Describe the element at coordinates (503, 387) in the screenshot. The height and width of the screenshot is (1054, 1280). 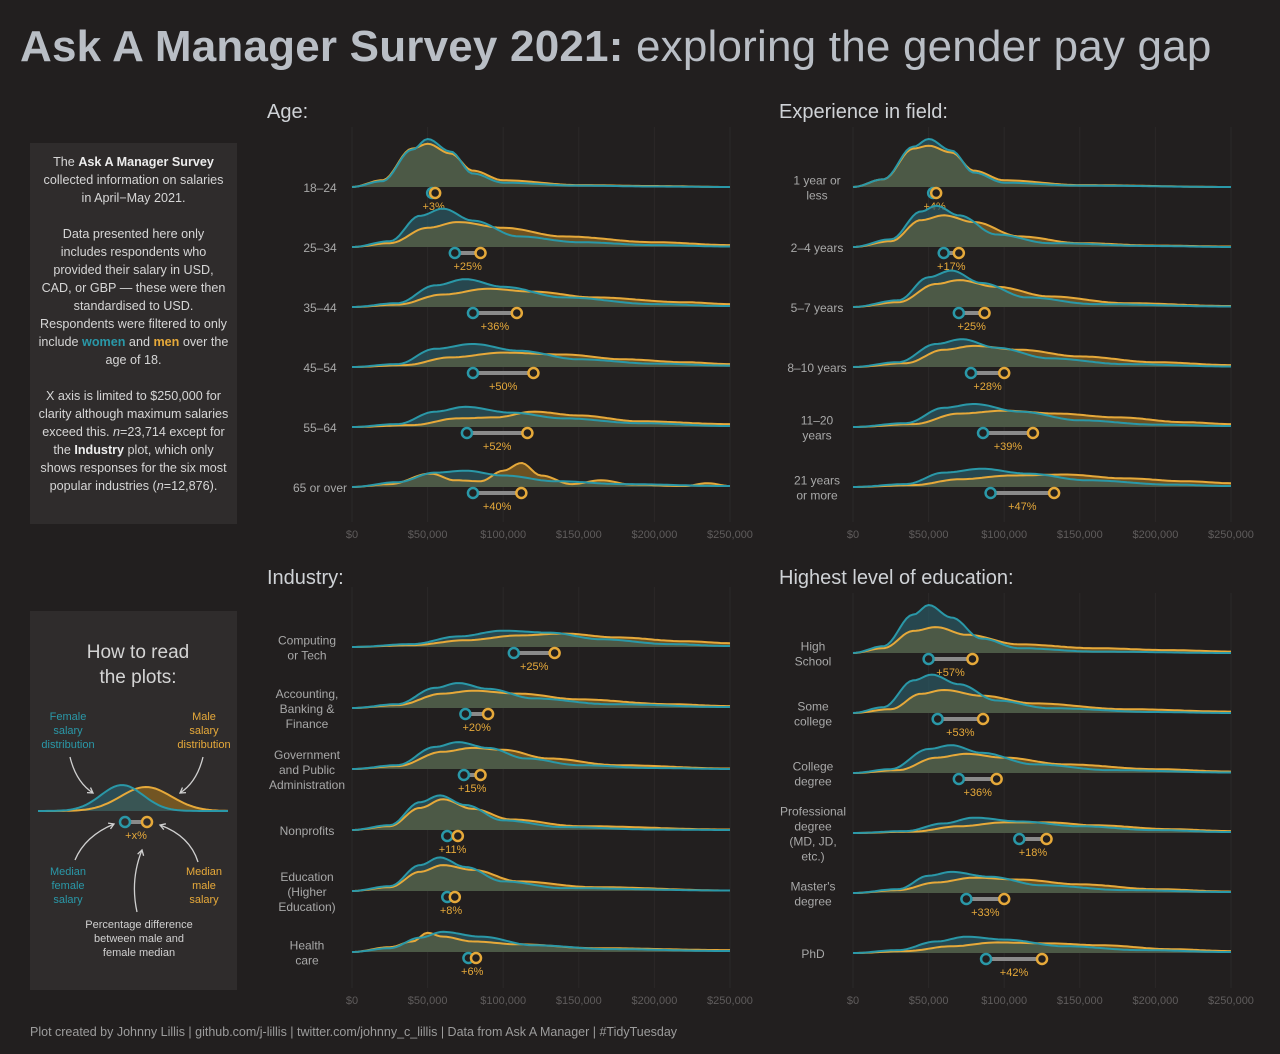
I see `percent-difference-label: +50%` at that location.